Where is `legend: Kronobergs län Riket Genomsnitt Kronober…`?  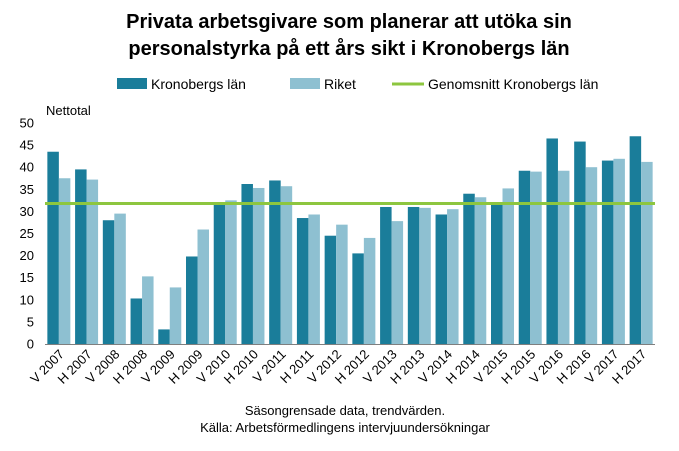 legend: Kronobergs län Riket Genomsnitt Kronober… is located at coordinates (357, 84).